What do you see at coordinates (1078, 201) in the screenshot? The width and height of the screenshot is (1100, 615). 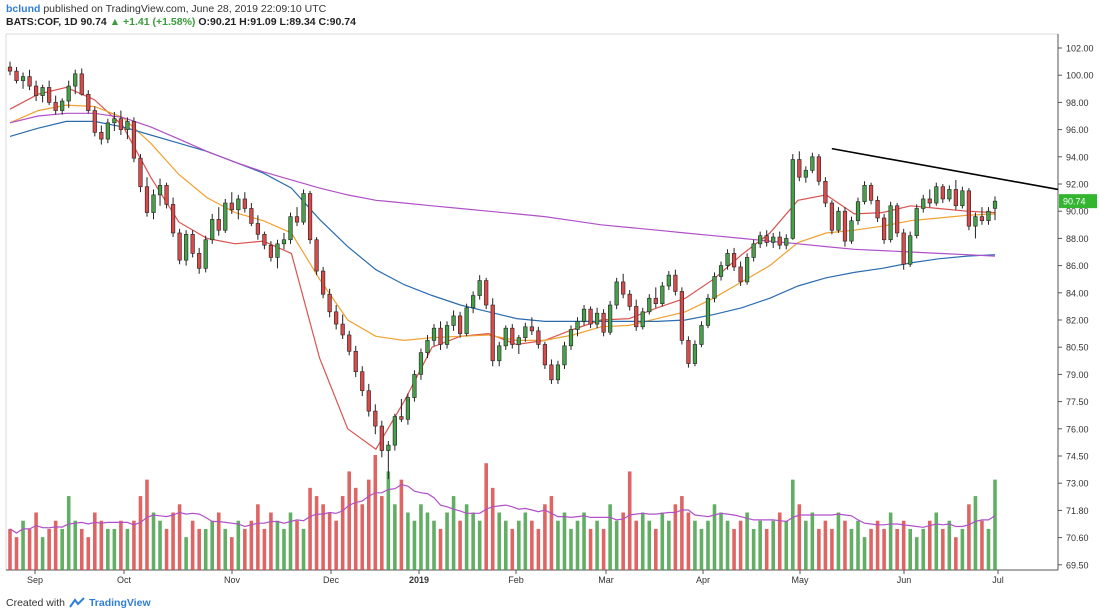 I see `last-price-tag` at bounding box center [1078, 201].